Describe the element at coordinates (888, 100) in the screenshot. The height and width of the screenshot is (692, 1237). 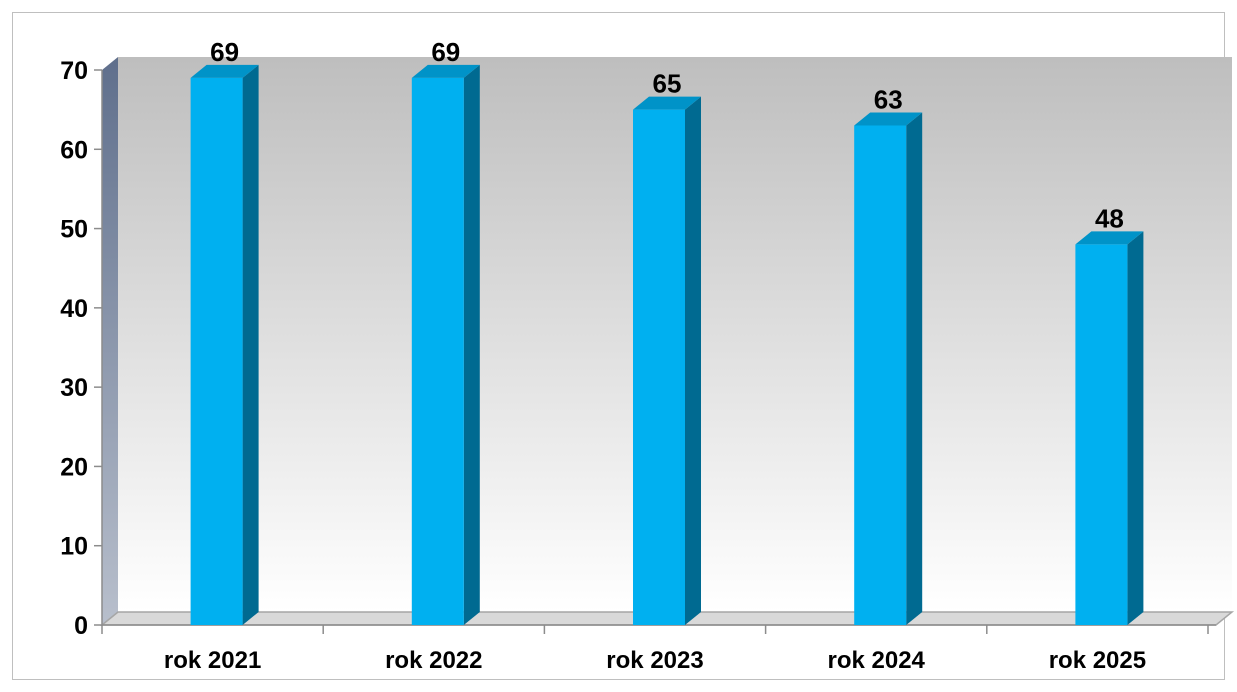
I see `data-label: 63` at that location.